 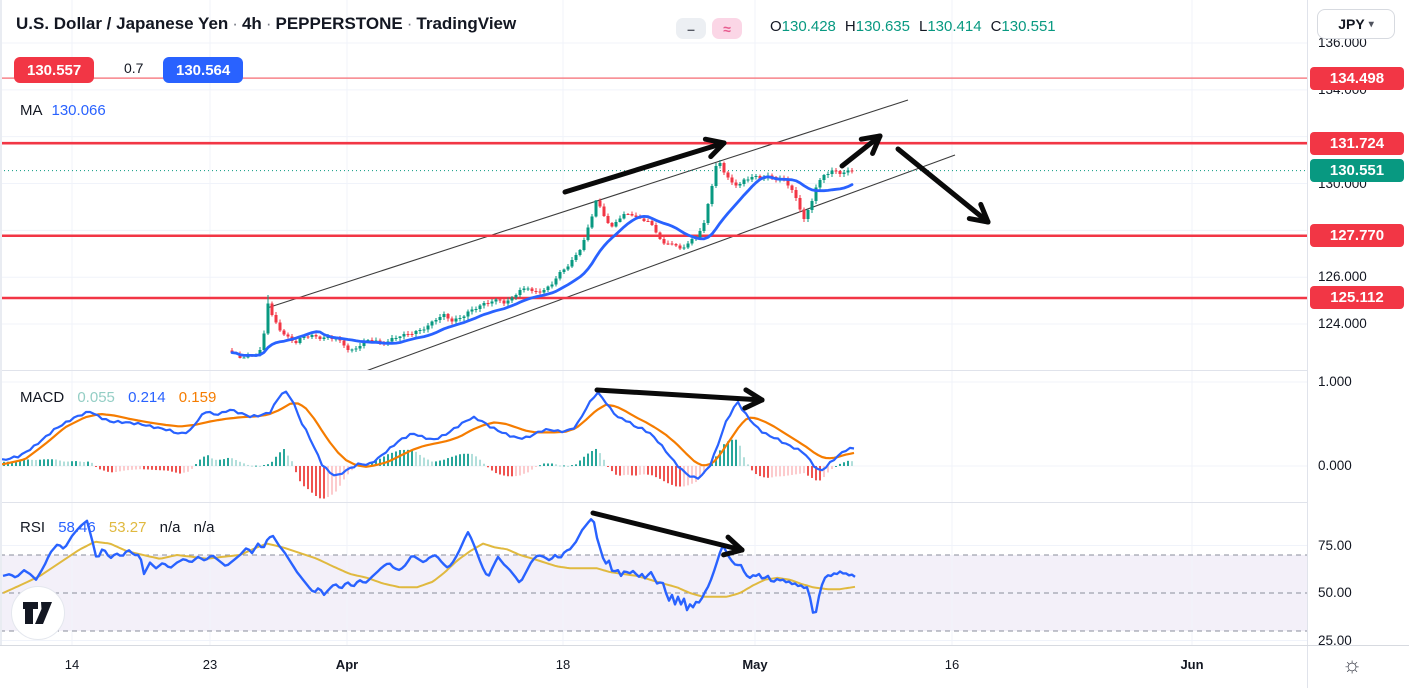 What do you see at coordinates (1028, 26) in the screenshot?
I see `close-value: 130.551` at bounding box center [1028, 26].